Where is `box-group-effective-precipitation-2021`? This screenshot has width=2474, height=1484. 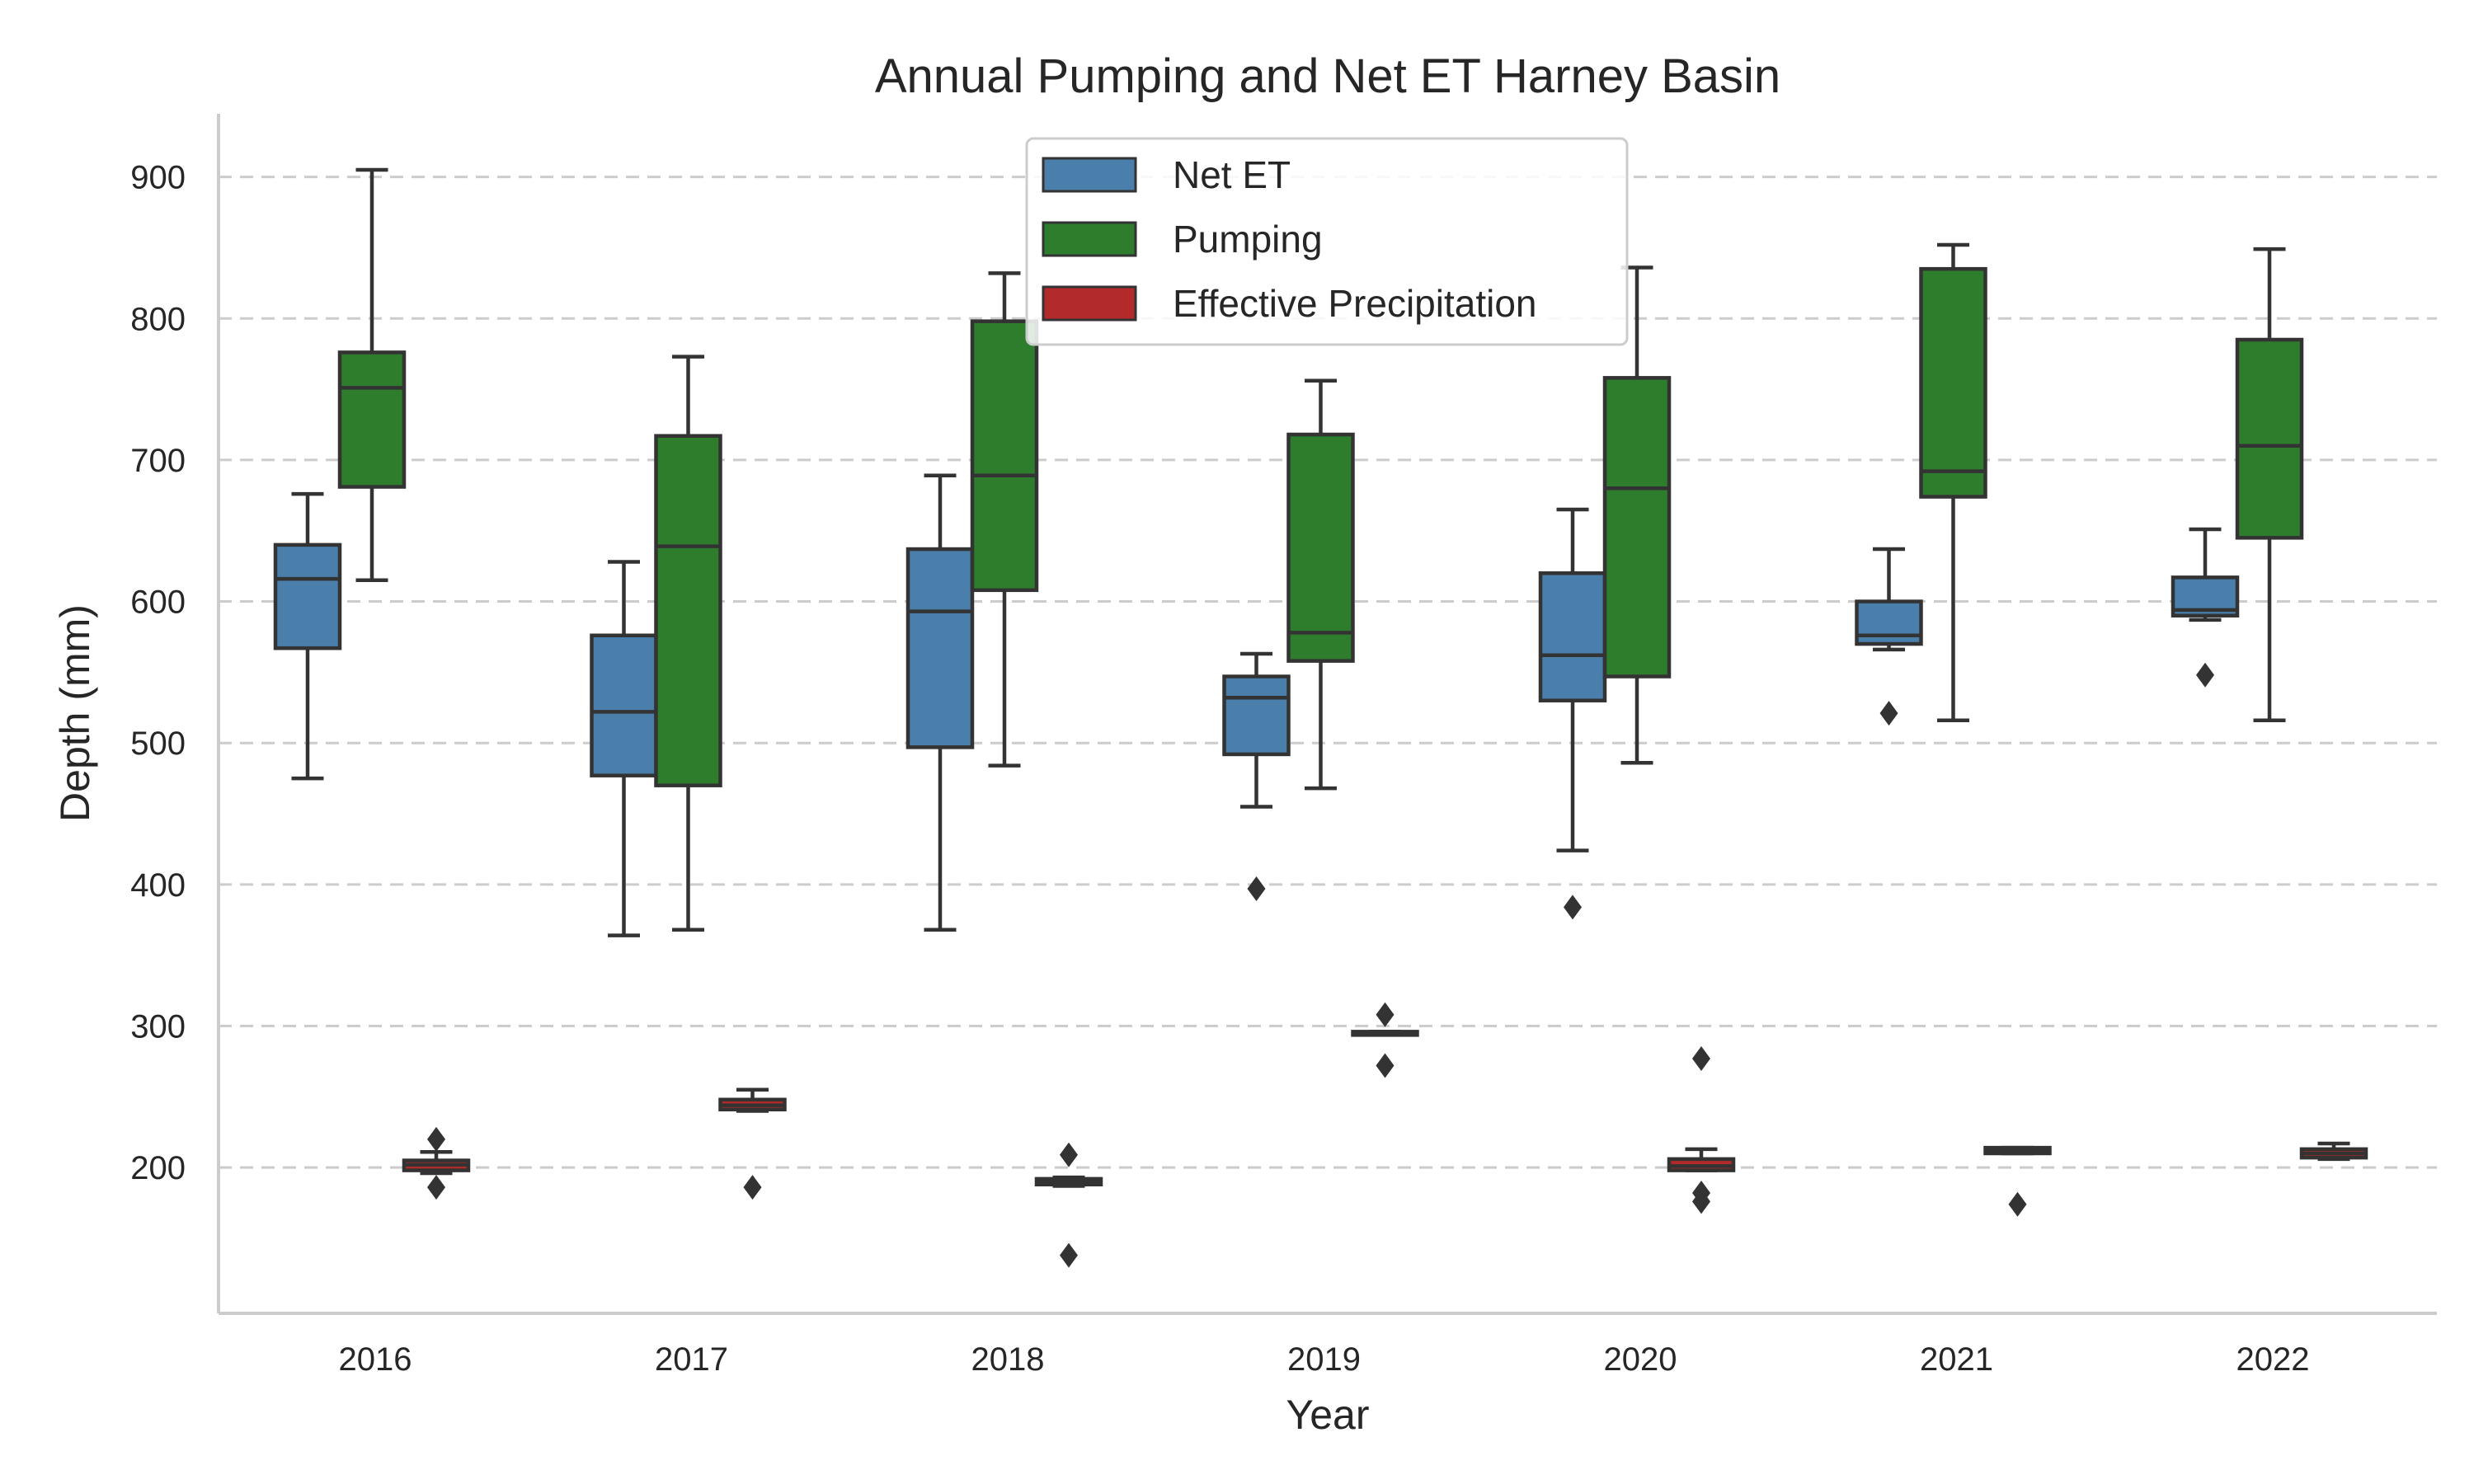 box-group-effective-precipitation-2021 is located at coordinates (2017, 1181).